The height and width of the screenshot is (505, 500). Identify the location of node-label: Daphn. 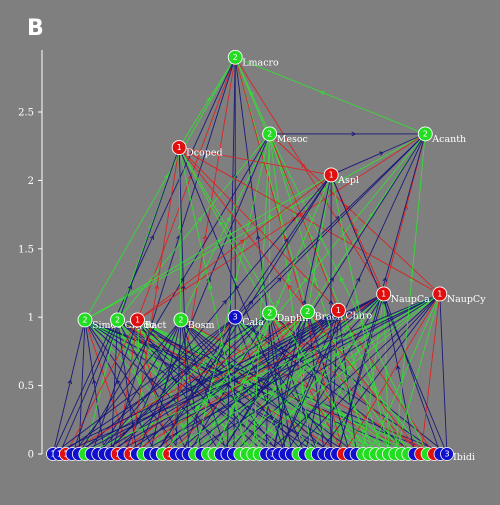
(293, 318).